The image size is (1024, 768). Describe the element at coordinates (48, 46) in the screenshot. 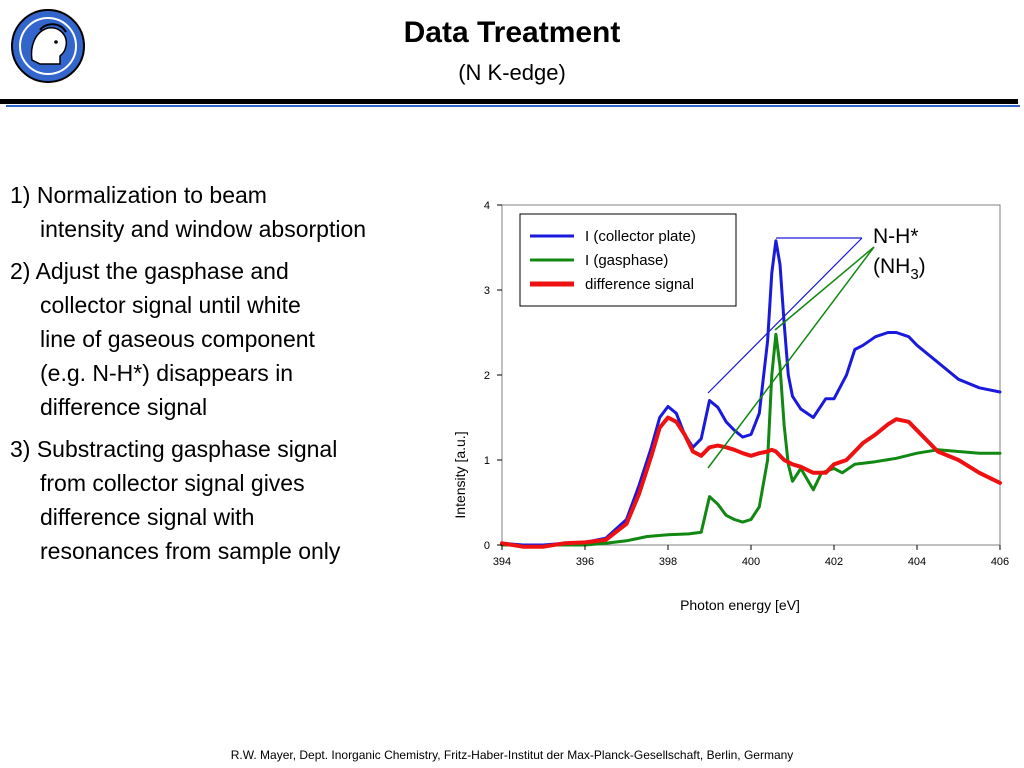

I see `minerva-head-icon` at that location.